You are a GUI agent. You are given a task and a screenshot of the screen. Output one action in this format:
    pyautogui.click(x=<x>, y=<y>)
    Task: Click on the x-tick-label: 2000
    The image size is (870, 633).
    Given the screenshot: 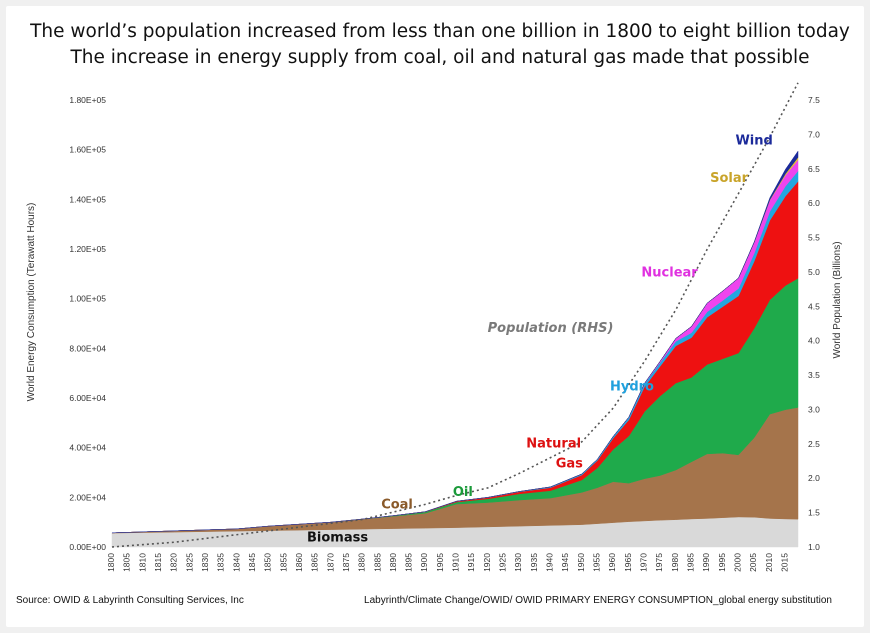 What is the action you would take?
    pyautogui.click(x=737, y=562)
    